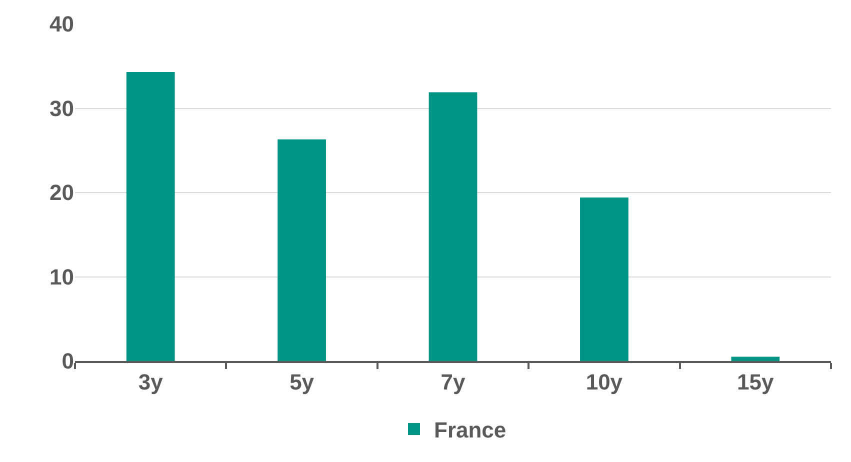  Describe the element at coordinates (62, 24) in the screenshot. I see `y-tick-label: 40` at that location.